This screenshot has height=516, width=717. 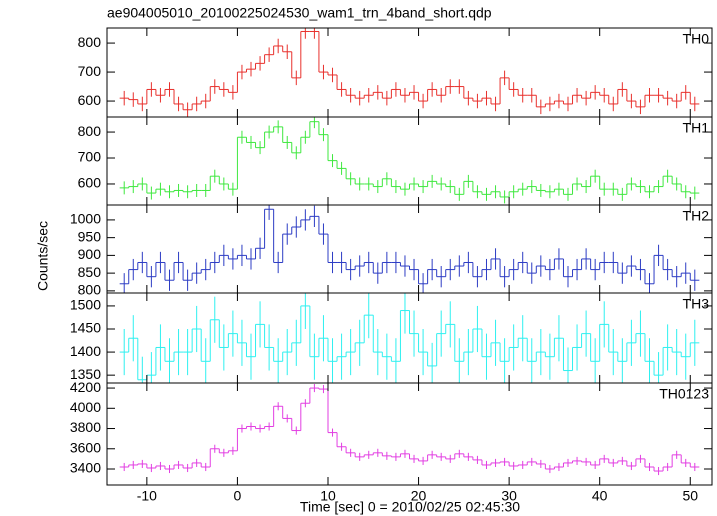 I want to click on y-tick-label: 1000, so click(x=85, y=219).